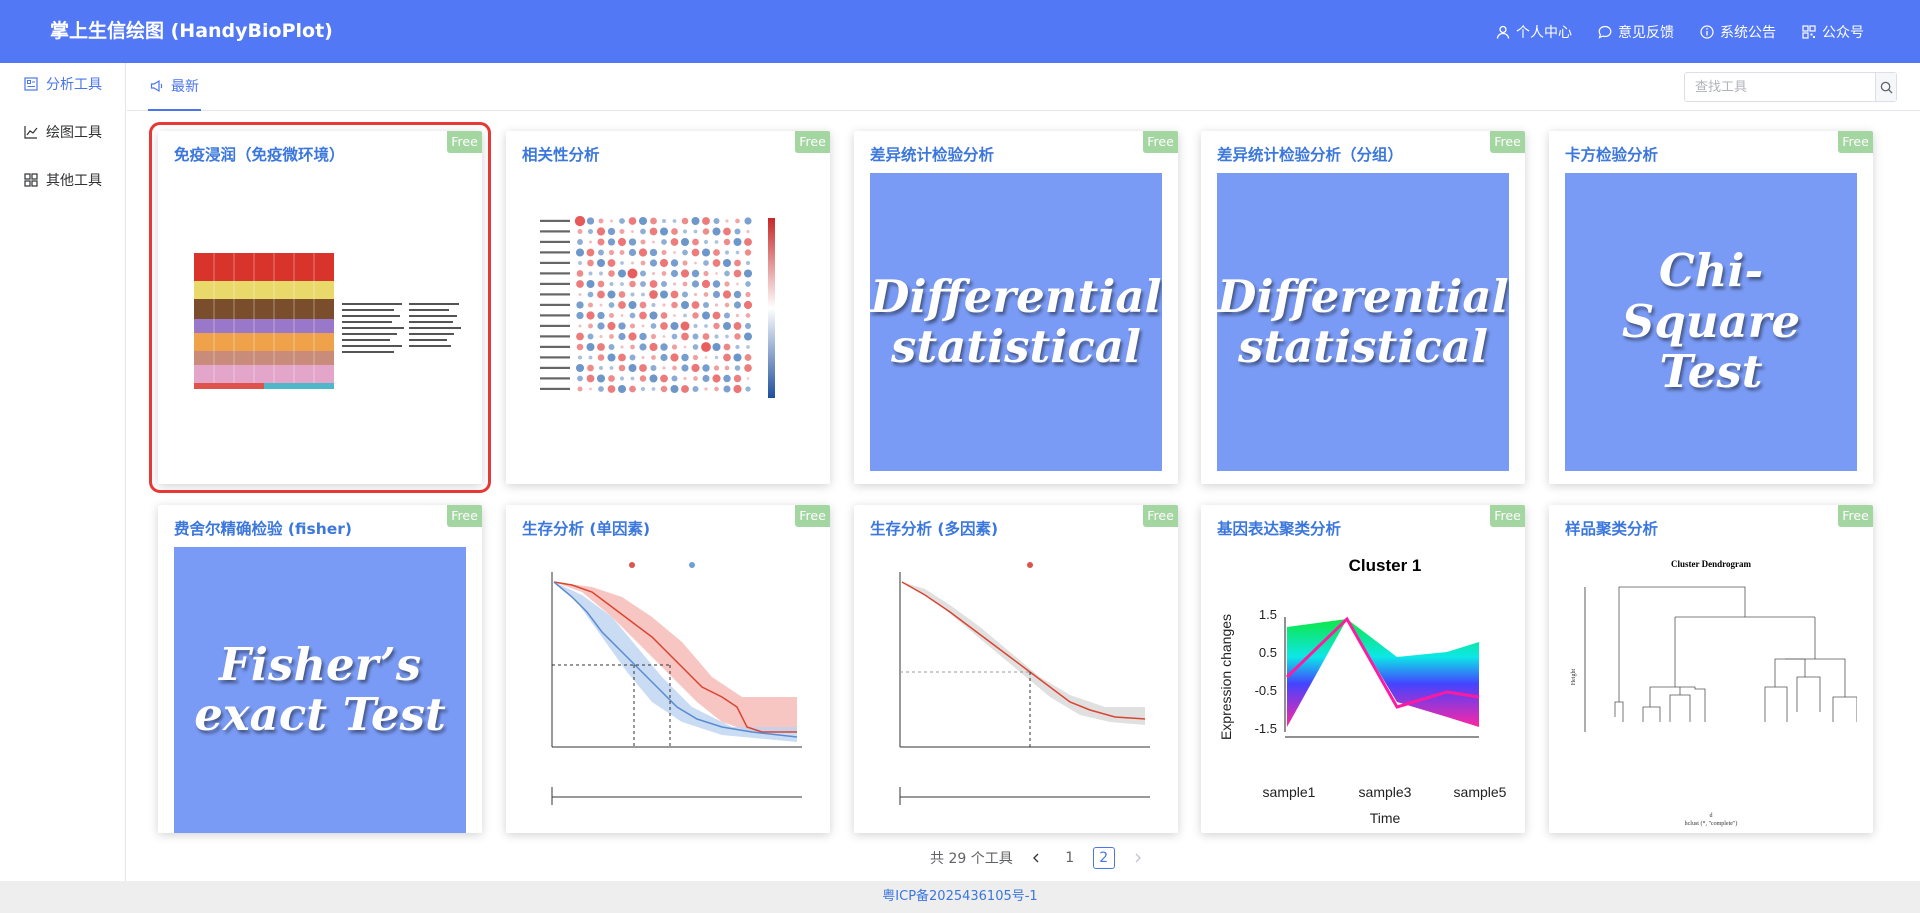 The image size is (1920, 913). Describe the element at coordinates (74, 133) in the screenshot. I see `sidebar-item-label: 绘图工具` at that location.